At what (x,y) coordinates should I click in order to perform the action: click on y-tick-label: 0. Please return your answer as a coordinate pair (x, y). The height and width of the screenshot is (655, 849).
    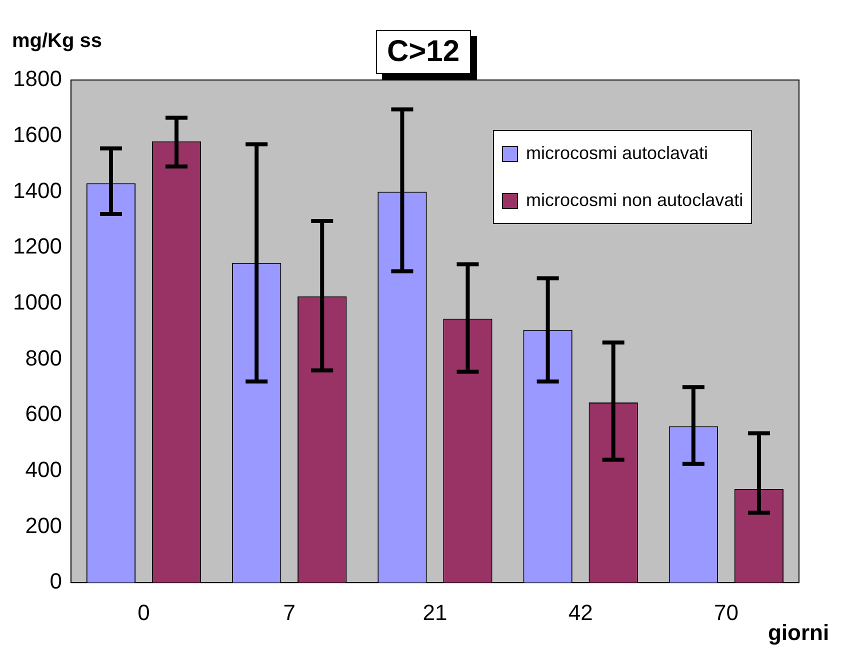
    Looking at the image, I should click on (56, 581).